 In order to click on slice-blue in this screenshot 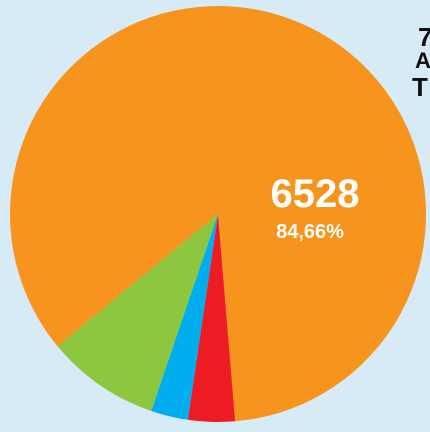, I will do `click(184, 317)`.